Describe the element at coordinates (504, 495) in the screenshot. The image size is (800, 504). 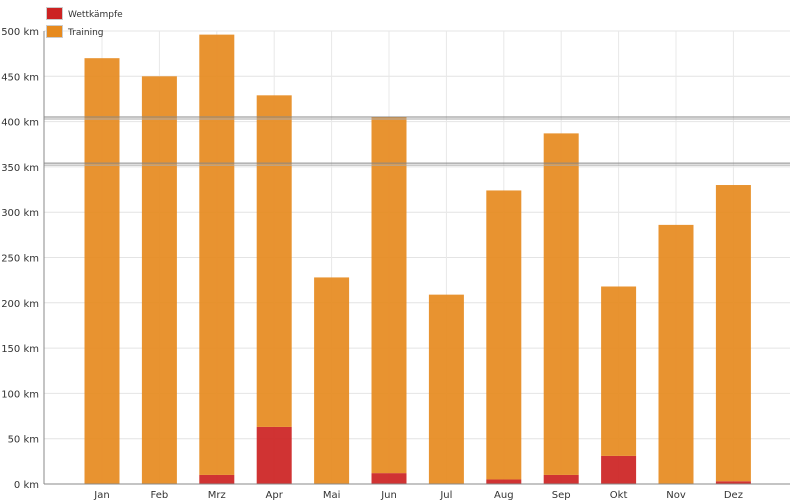
I see `x-tick-label: Aug` at that location.